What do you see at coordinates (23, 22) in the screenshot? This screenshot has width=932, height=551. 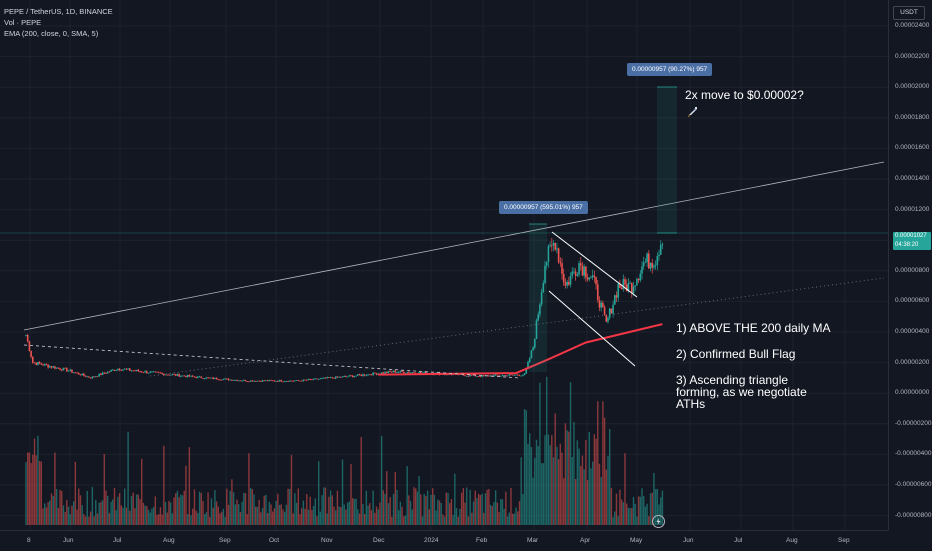 I see `volume-label: Vol · PEPE` at bounding box center [23, 22].